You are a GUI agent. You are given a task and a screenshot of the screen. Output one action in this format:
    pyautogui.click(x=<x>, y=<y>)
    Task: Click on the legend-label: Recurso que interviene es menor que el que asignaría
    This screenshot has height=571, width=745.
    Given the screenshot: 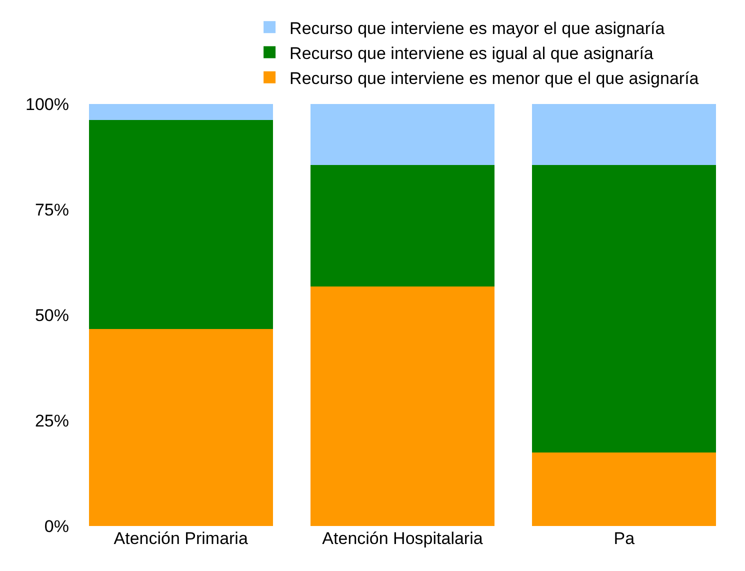 What is the action you would take?
    pyautogui.click(x=495, y=78)
    